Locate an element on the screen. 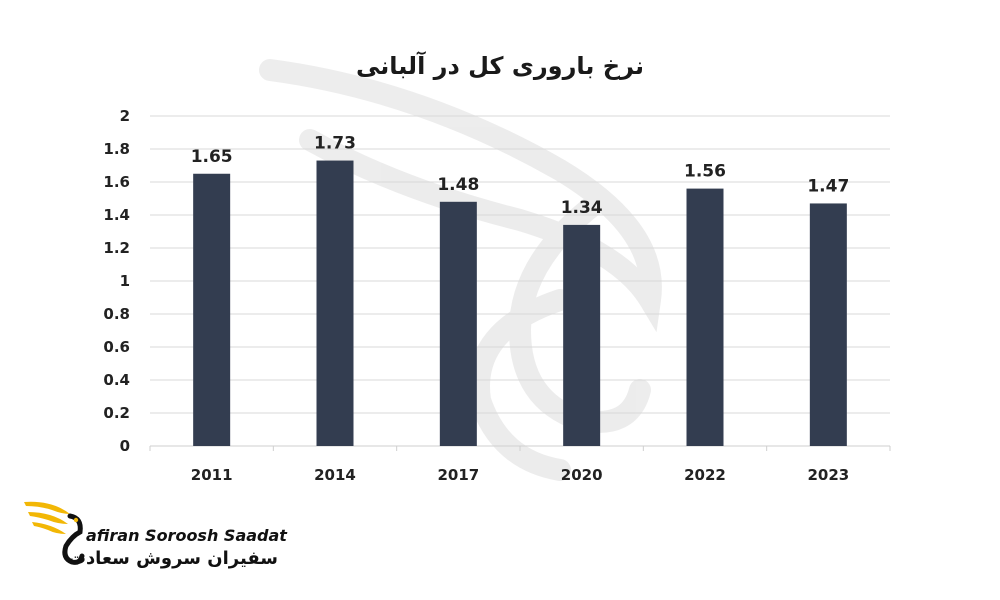 This screenshot has height=600, width=1000. x-tick-label: 2022 is located at coordinates (705, 475).